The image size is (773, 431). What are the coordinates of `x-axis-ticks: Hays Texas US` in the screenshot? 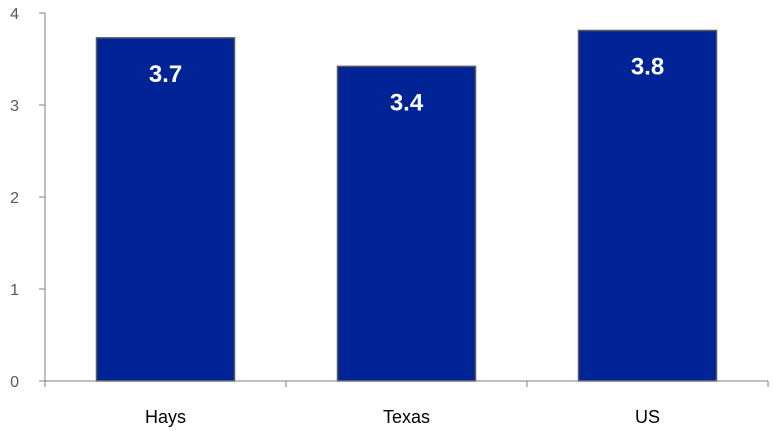 It's located at (406, 404).